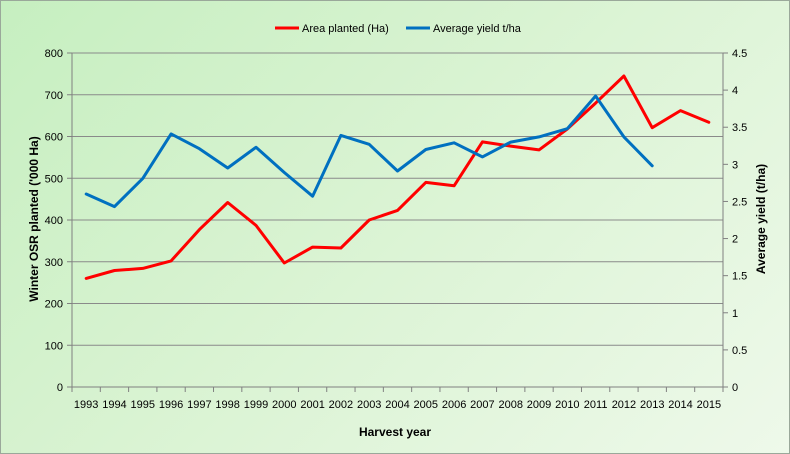  Describe the element at coordinates (510, 405) in the screenshot. I see `x-tick-label: 2008` at that location.